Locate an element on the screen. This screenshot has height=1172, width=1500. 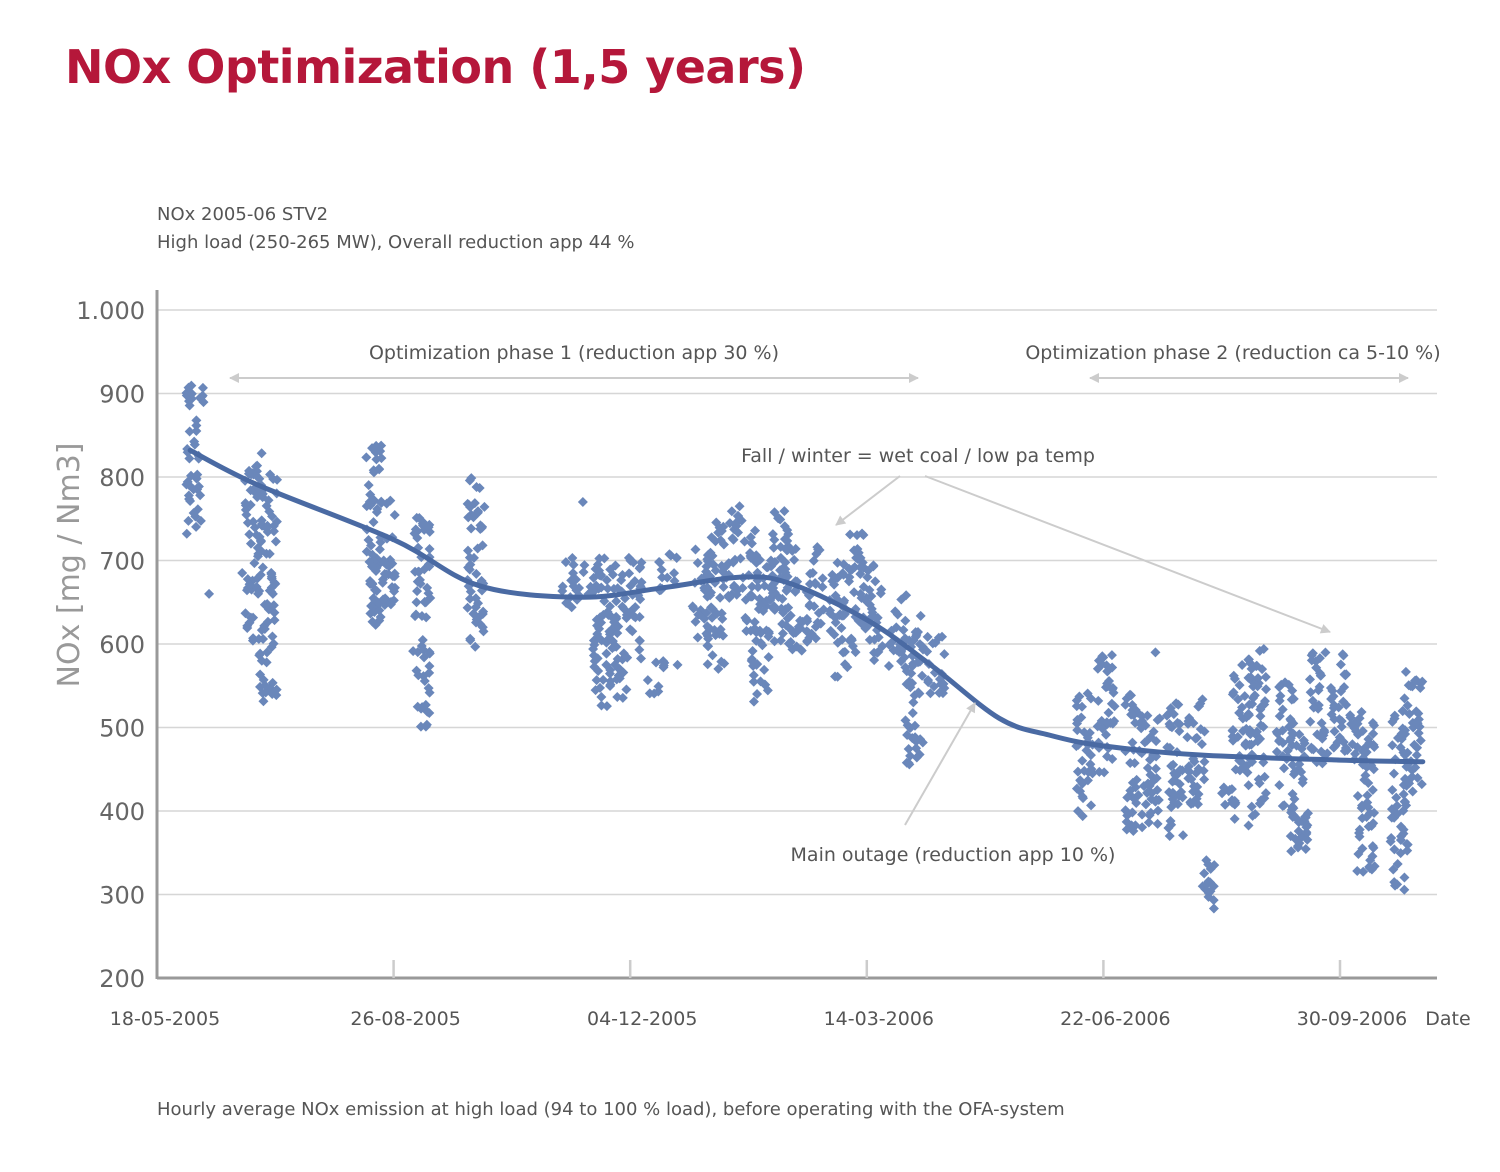
y-tick-label: 400 is located at coordinates (122, 812).